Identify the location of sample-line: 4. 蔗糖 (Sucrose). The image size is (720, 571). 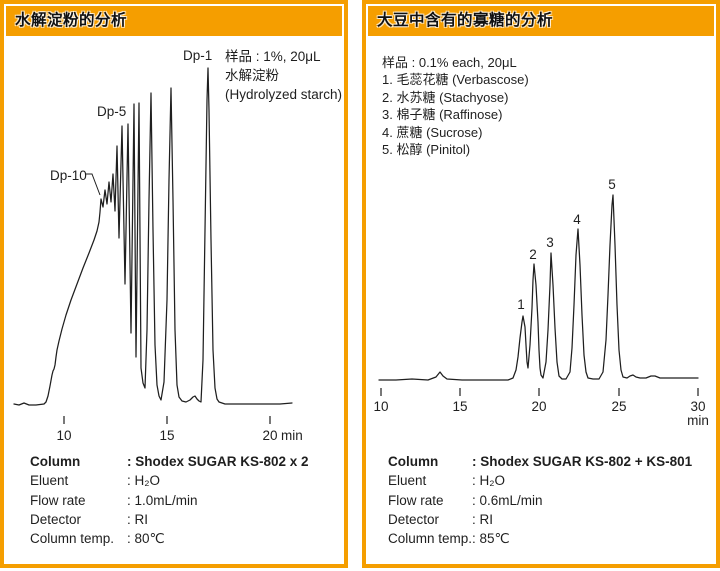
(432, 132).